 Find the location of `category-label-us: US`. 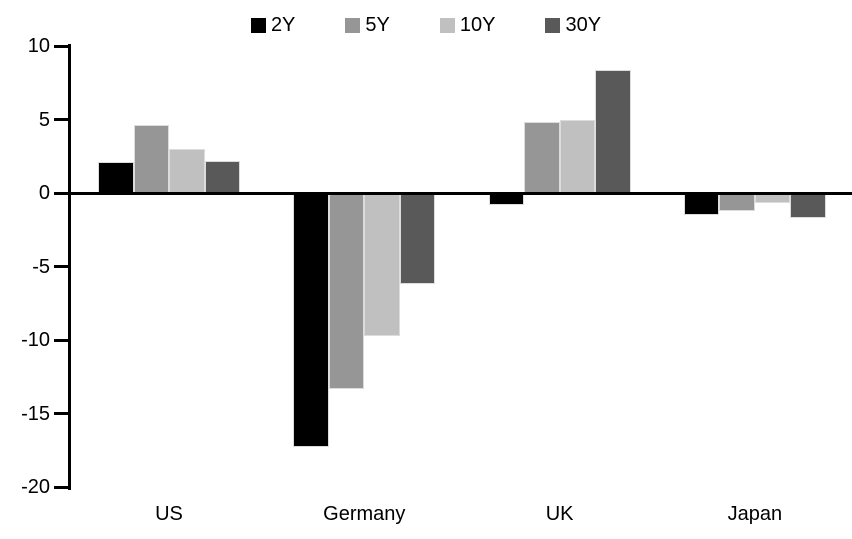

category-label-us: US is located at coordinates (169, 514).